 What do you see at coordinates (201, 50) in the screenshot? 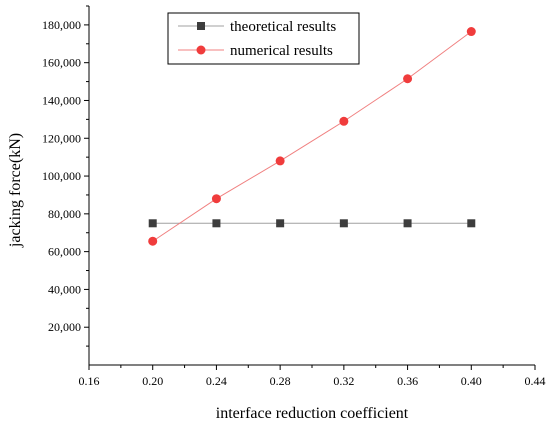
I see `legend-marker-circle` at bounding box center [201, 50].